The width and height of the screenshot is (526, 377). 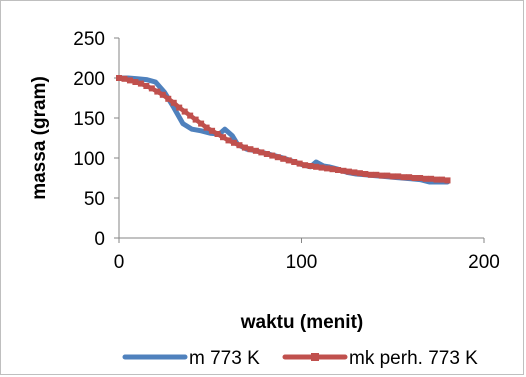 I want to click on y-tick-label: 250, so click(x=89, y=39).